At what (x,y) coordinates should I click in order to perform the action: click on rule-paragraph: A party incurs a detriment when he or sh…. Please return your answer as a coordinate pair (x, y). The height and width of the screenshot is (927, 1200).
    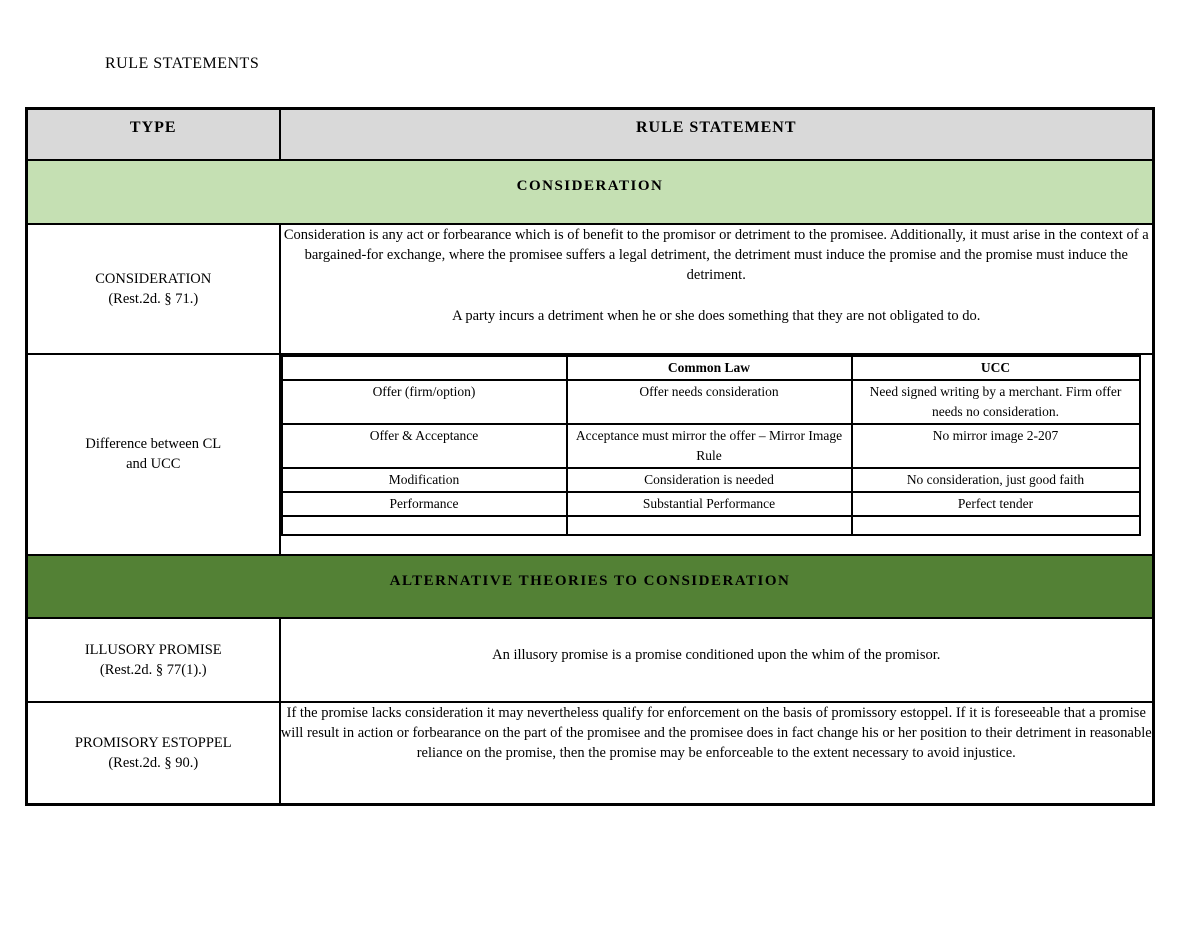
    Looking at the image, I should click on (716, 315).